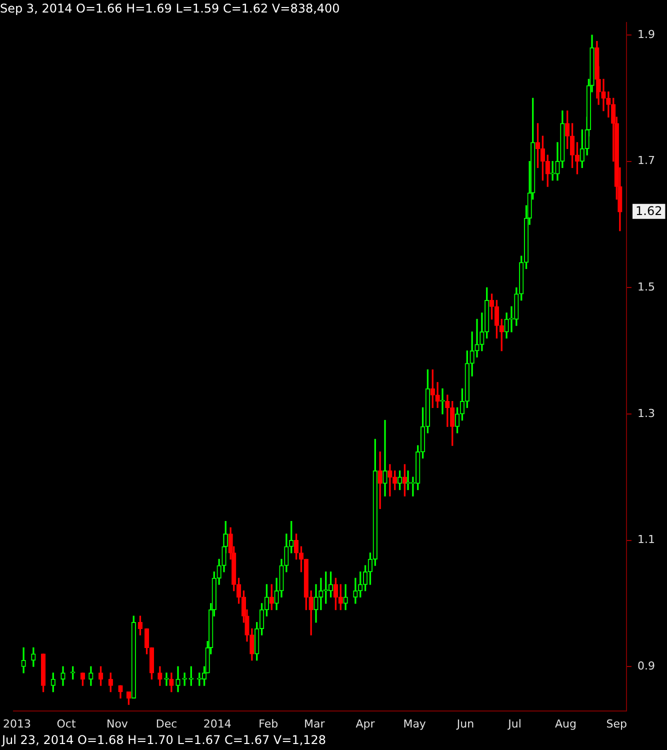  What do you see at coordinates (167, 723) in the screenshot?
I see `x-tick-label: Dec` at bounding box center [167, 723].